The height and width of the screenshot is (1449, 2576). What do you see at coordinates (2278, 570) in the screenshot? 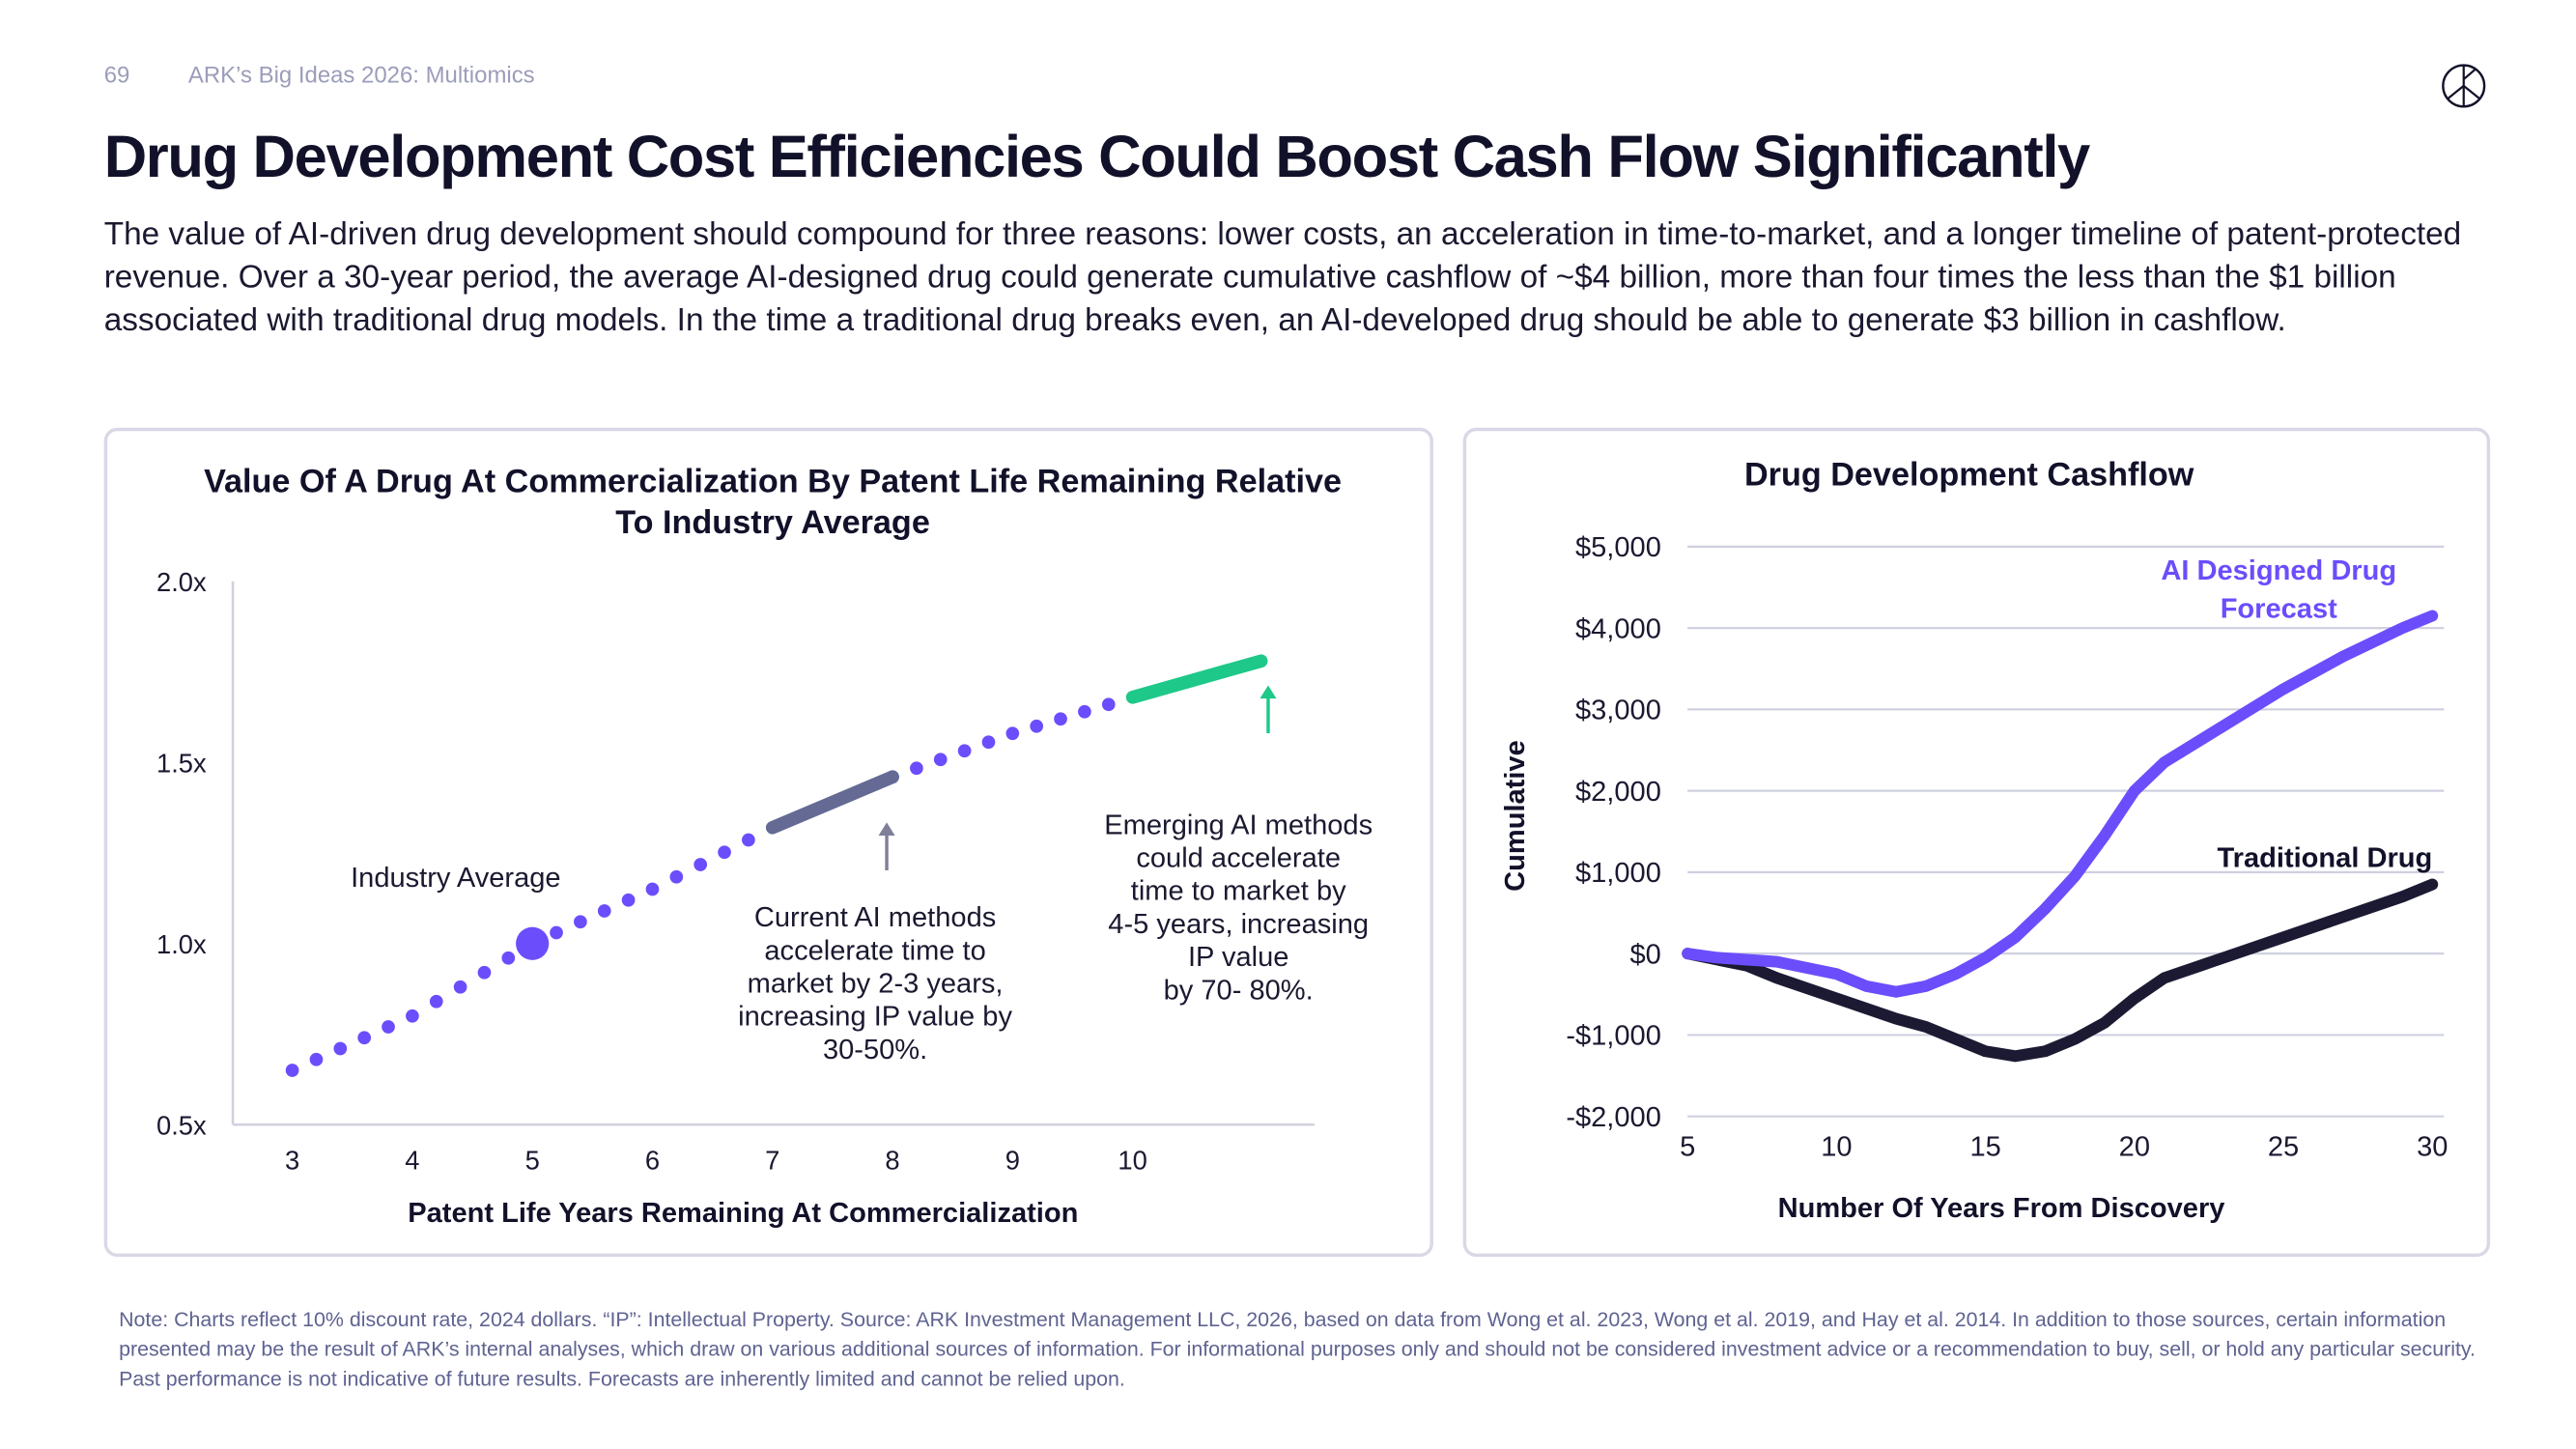
I see `series-label: AI Designed Drug` at bounding box center [2278, 570].